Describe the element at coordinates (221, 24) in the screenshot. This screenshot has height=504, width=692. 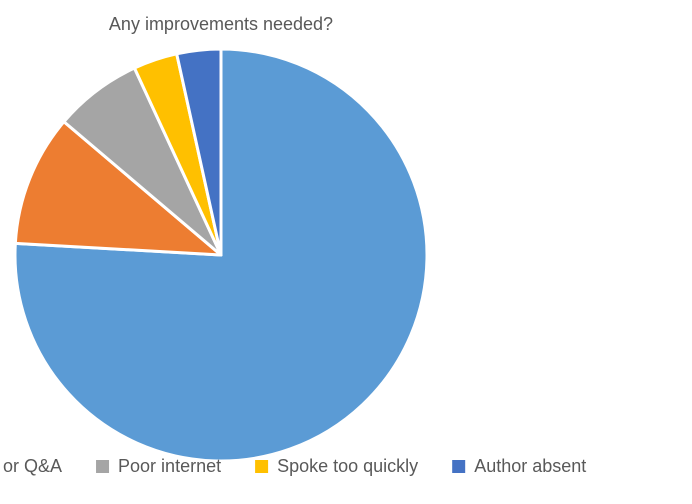
I see `chart-title: Any improvements needed?` at that location.